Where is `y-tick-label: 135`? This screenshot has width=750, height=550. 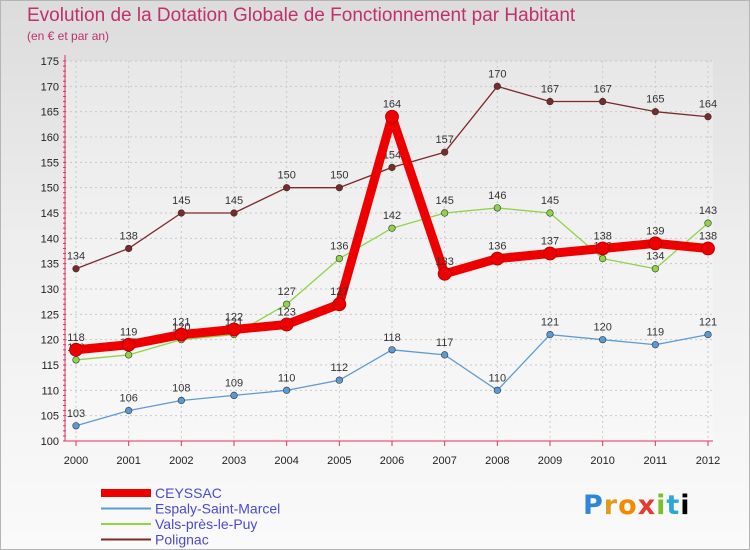
y-tick-label: 135 is located at coordinates (50, 265).